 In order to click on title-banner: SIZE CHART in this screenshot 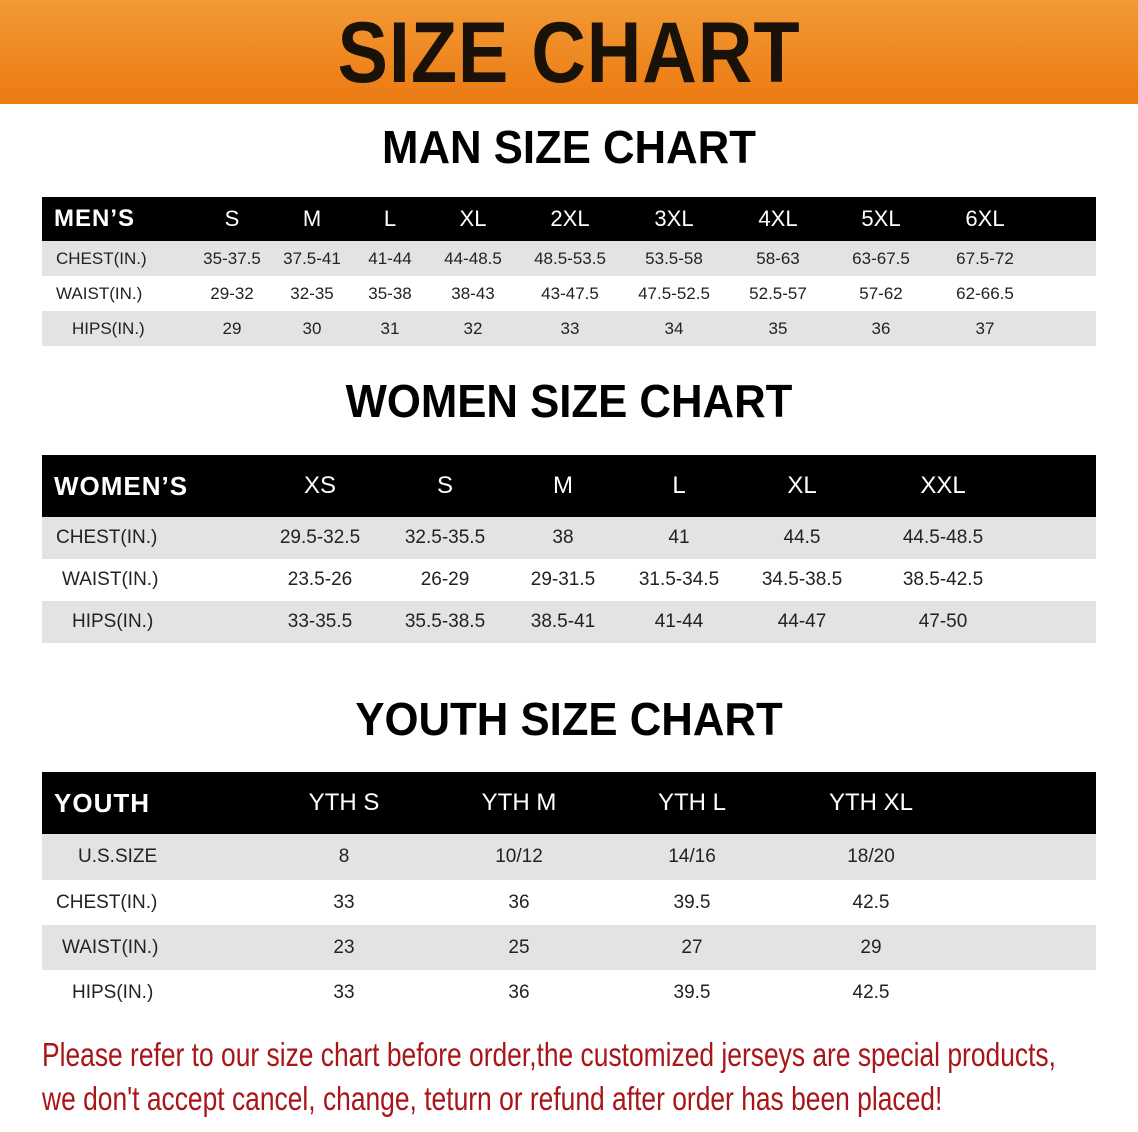, I will do `click(569, 52)`.